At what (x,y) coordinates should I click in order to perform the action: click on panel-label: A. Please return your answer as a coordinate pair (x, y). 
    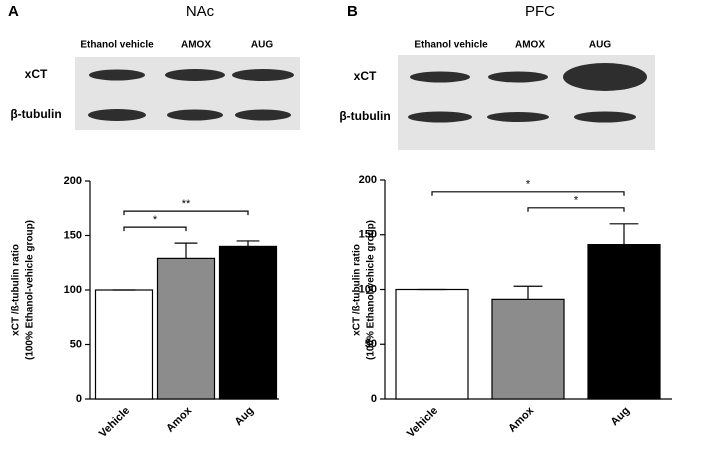
    Looking at the image, I should click on (13, 11).